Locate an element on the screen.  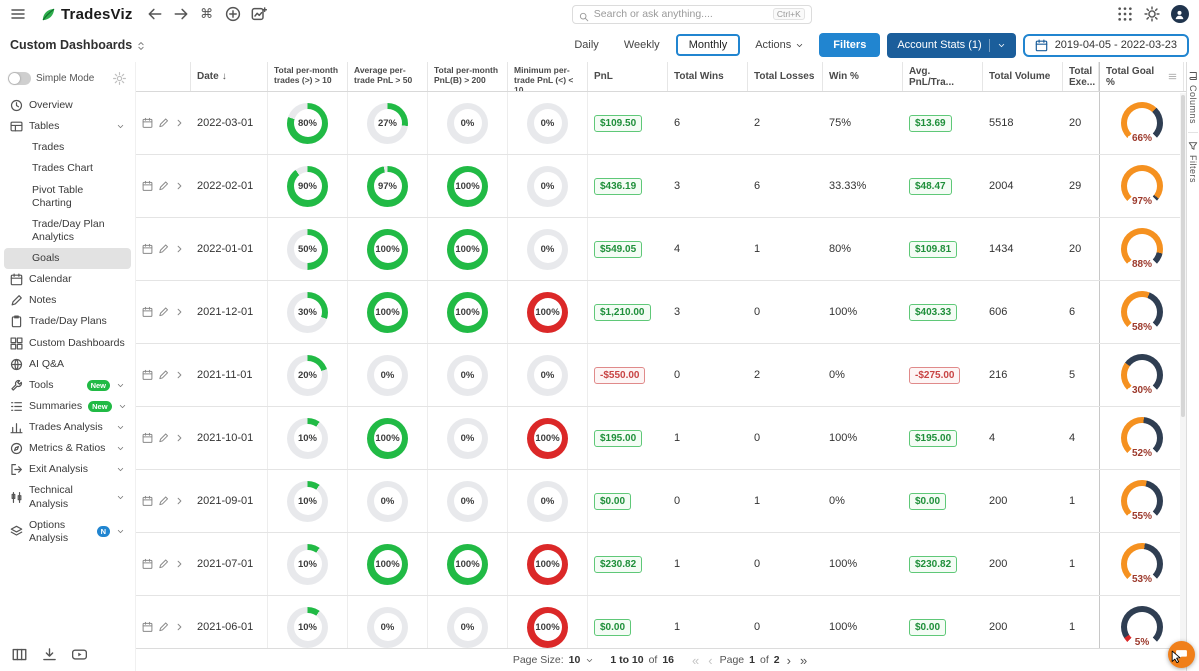
youtube-icon is located at coordinates (79, 654).